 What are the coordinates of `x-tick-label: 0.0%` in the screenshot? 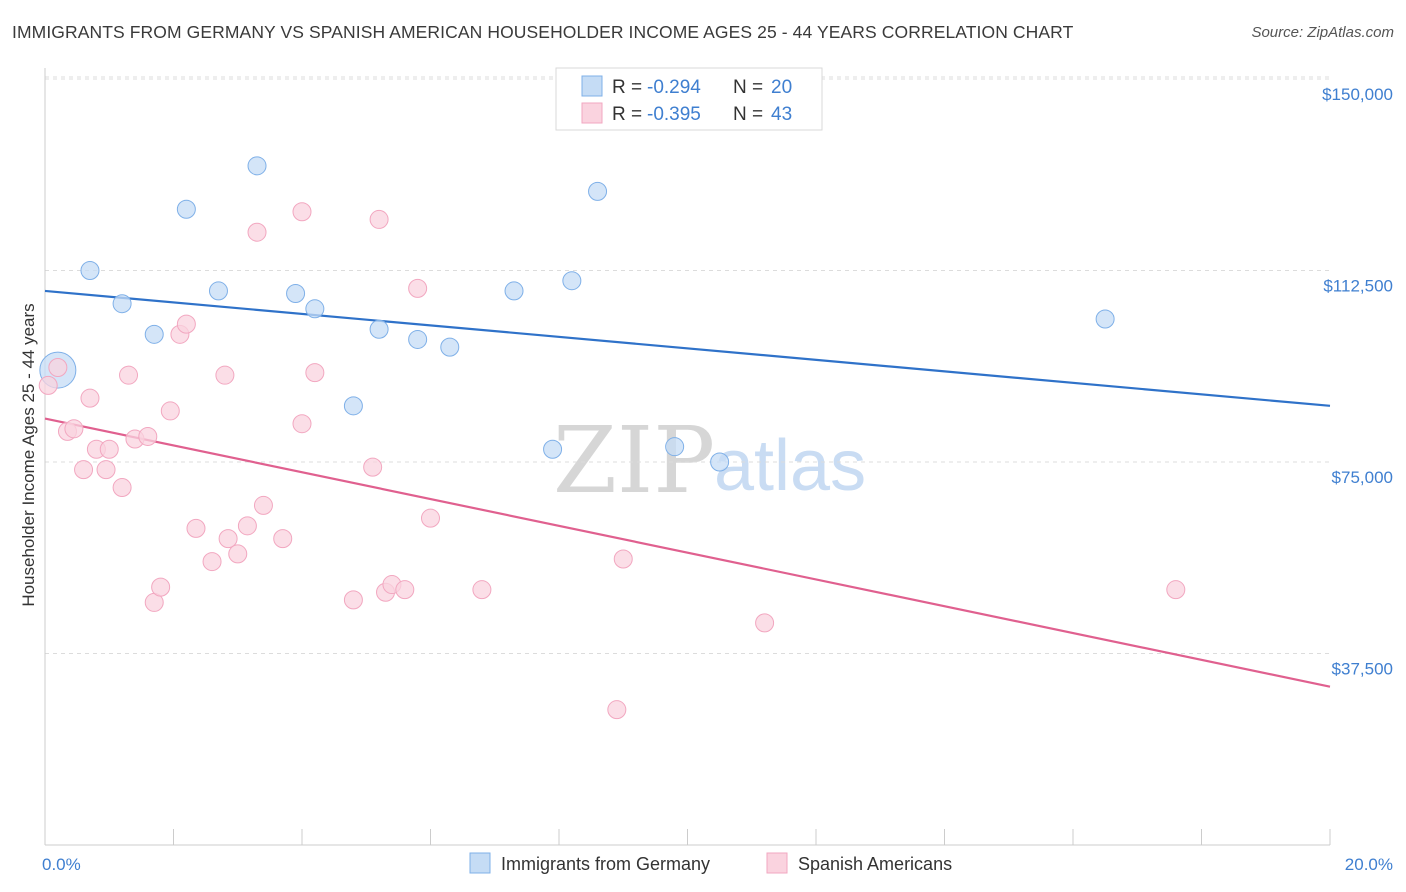 It's located at (61, 864).